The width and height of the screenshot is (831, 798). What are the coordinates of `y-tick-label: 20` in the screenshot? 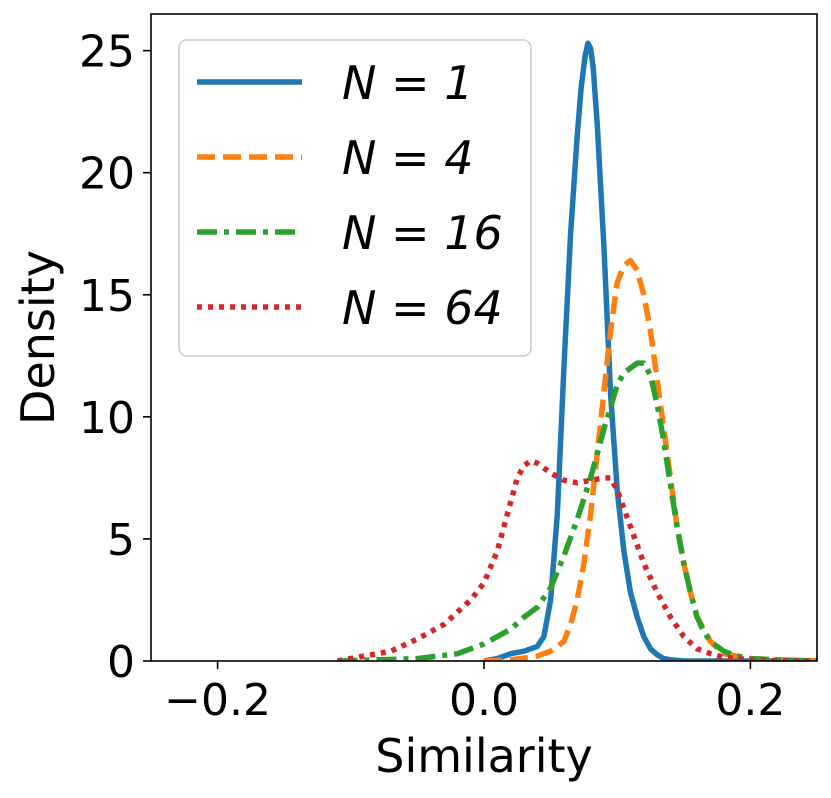 It's located at (107, 174).